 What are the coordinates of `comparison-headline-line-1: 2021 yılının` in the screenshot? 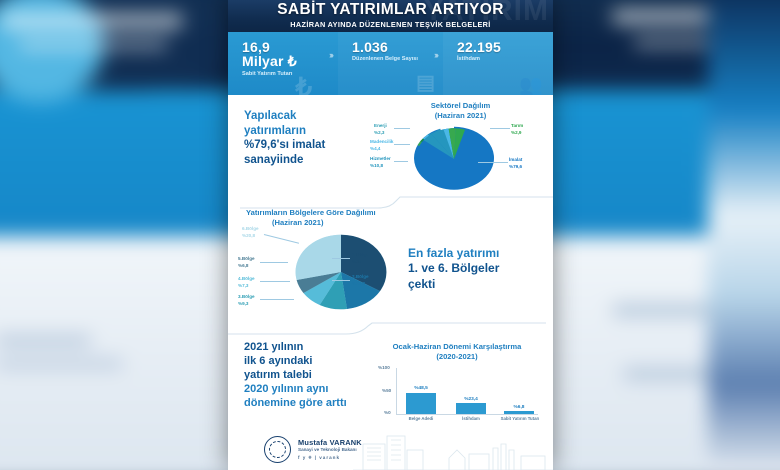 It's located at (274, 347).